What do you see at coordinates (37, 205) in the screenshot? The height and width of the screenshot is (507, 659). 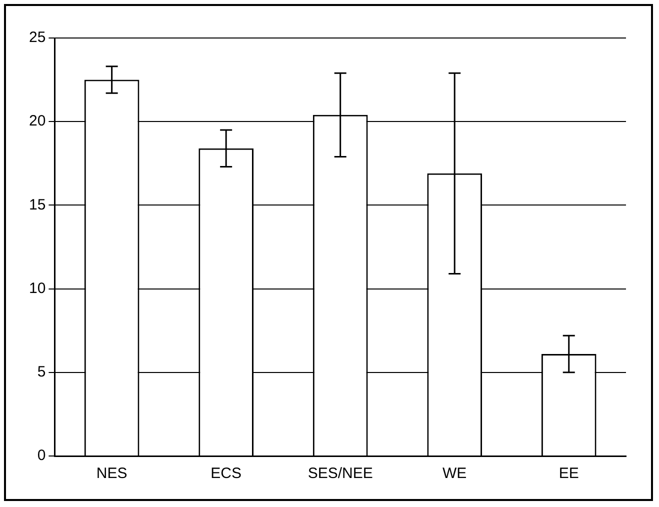 I see `y-tick-label: 15` at bounding box center [37, 205].